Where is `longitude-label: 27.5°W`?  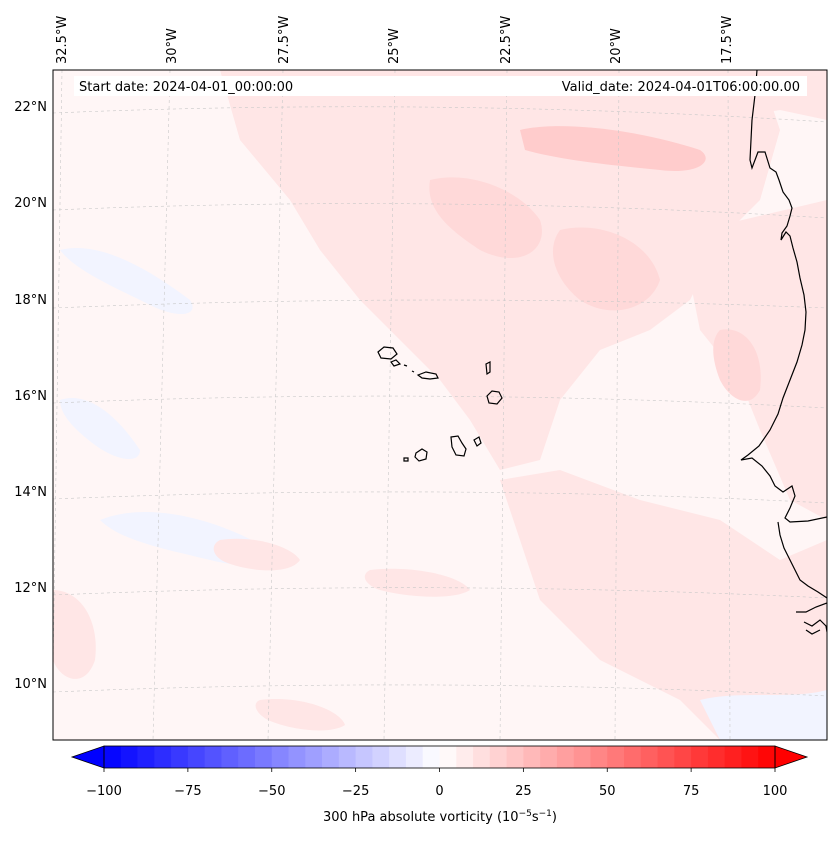 longitude-label: 27.5°W is located at coordinates (284, 40).